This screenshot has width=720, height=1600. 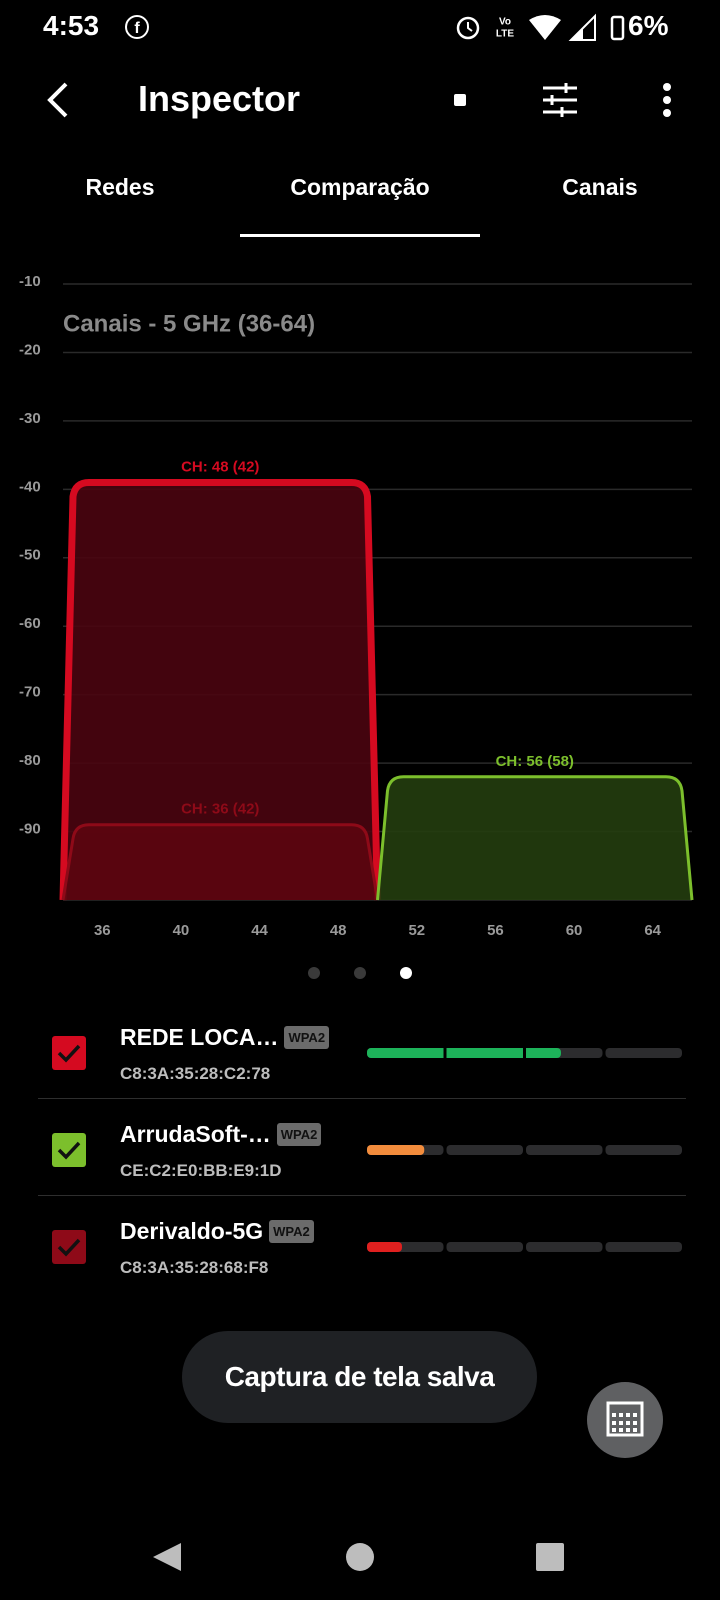 I want to click on y-tick-label: -30, so click(x=30, y=418).